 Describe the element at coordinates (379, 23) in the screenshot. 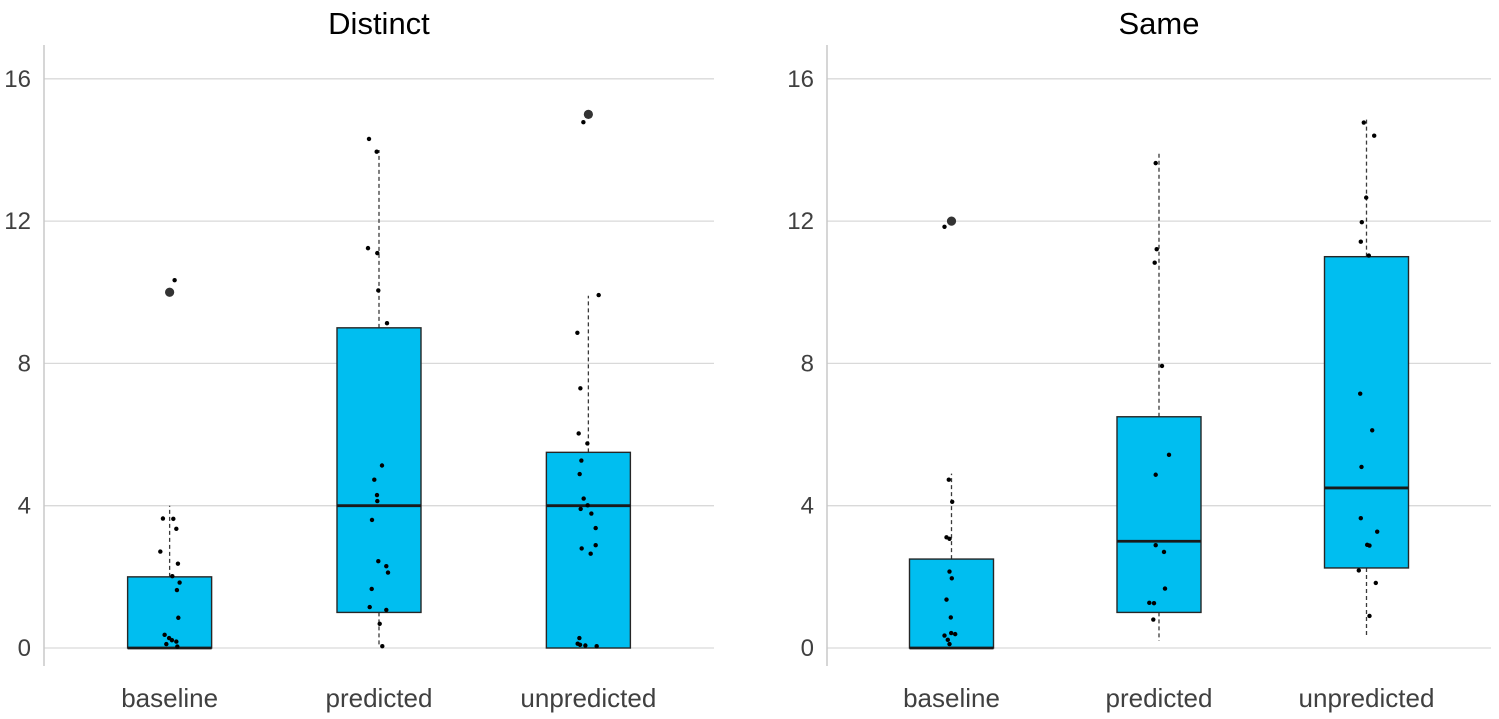

I see `panel-title: Distinct` at that location.